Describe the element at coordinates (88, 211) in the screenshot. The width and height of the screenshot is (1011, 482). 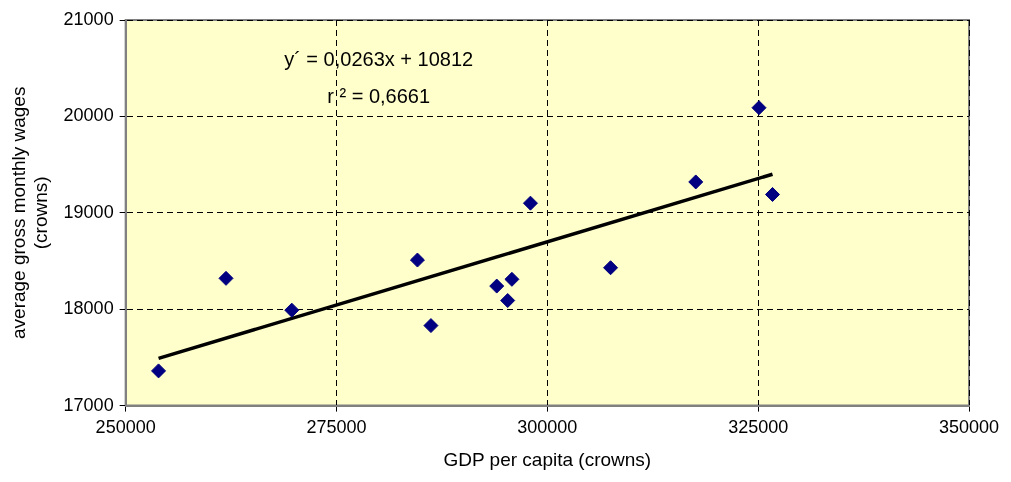
I see `y-tick-label: 19000` at that location.